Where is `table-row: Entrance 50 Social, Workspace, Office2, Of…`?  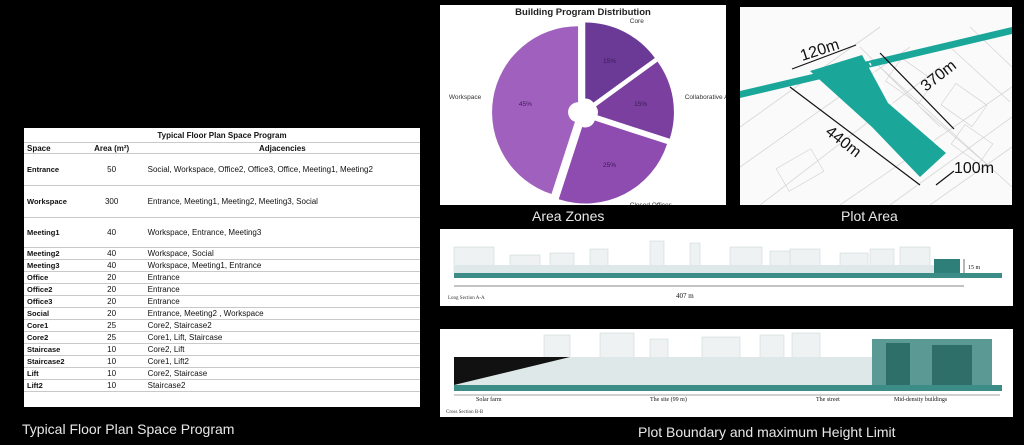 table-row: Entrance 50 Social, Workspace, Office2, Of… is located at coordinates (222, 169).